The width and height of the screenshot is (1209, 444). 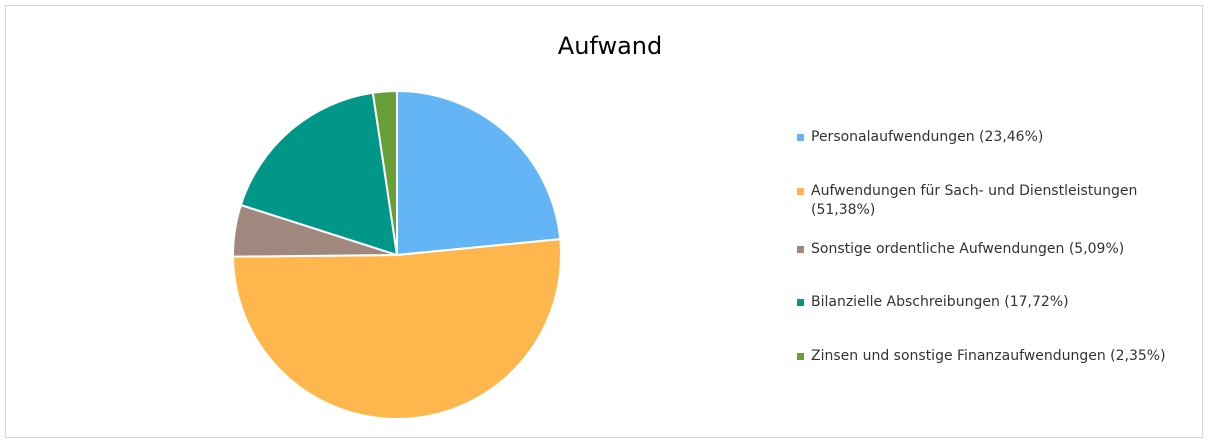 What do you see at coordinates (1036, 302) in the screenshot?
I see `legend-value: (17,72%)` at bounding box center [1036, 302].